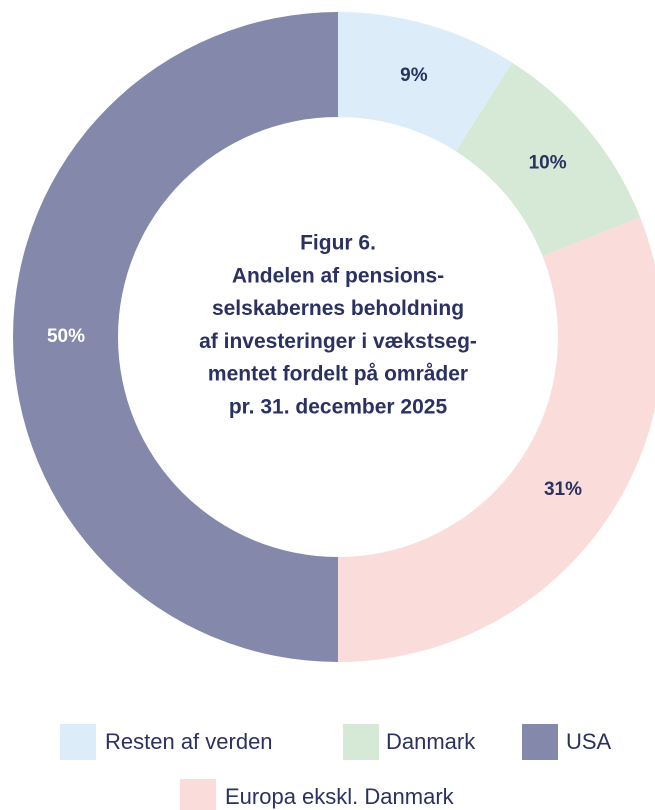  What do you see at coordinates (431, 741) in the screenshot?
I see `legend-label: Danmark` at bounding box center [431, 741].